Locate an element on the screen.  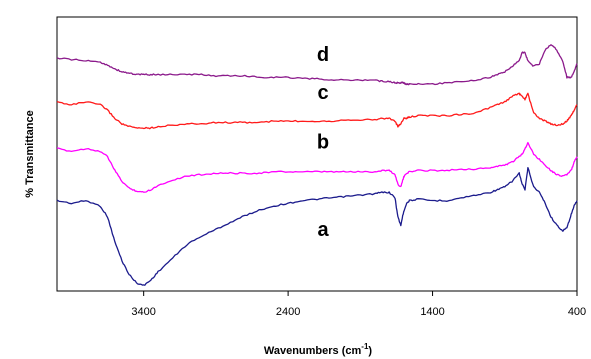
x-axis-title-suffix: ) is located at coordinates (370, 351).